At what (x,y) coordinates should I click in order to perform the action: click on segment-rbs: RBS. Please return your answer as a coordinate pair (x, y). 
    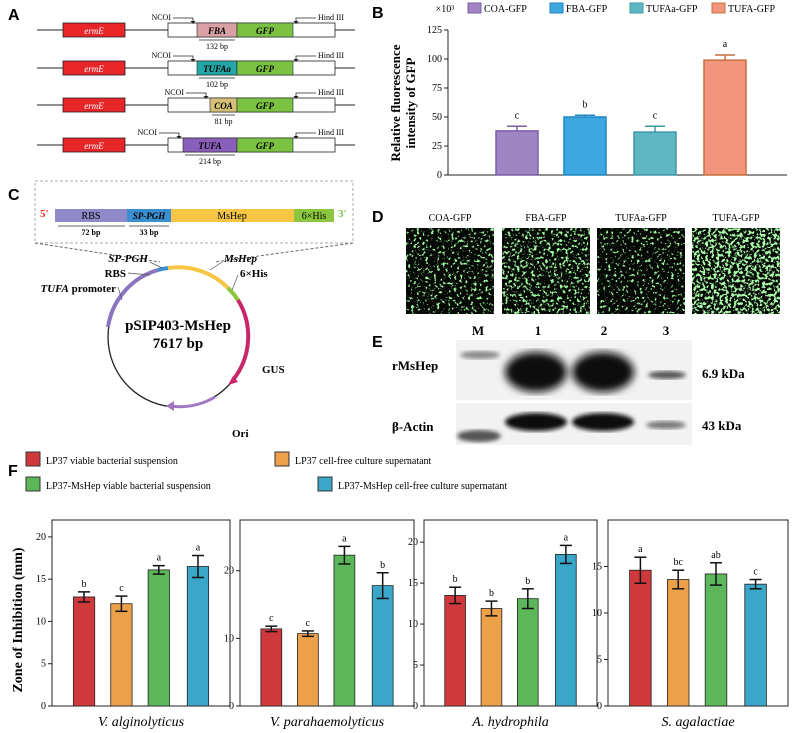
    Looking at the image, I should click on (91, 216).